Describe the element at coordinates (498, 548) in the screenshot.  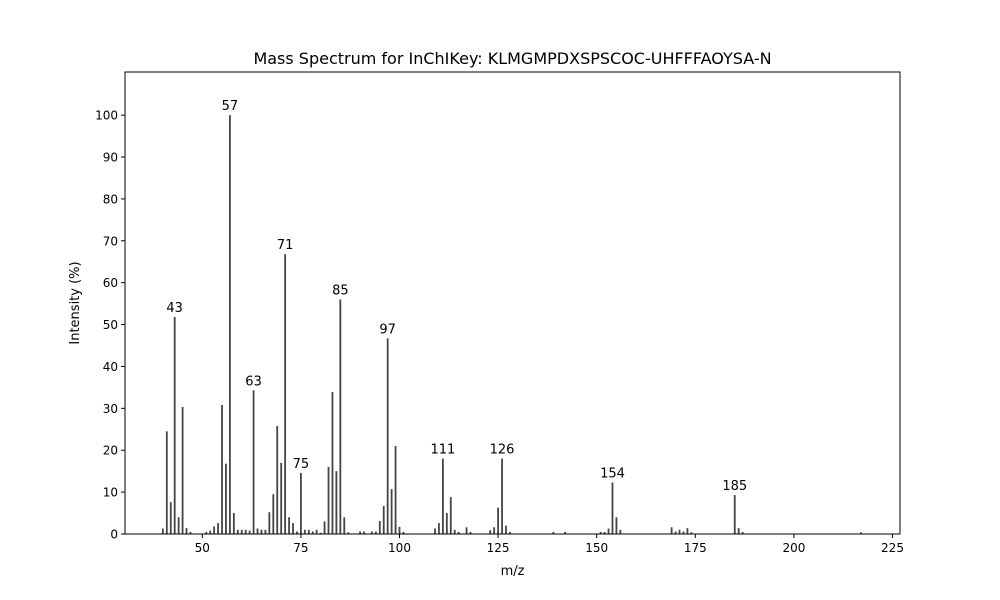
I see `x-tick-label: 125` at that location.